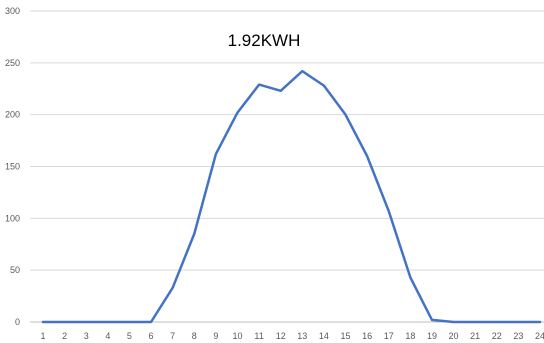  What do you see at coordinates (12, 63) in the screenshot?
I see `y-tick-label: 250` at bounding box center [12, 63].